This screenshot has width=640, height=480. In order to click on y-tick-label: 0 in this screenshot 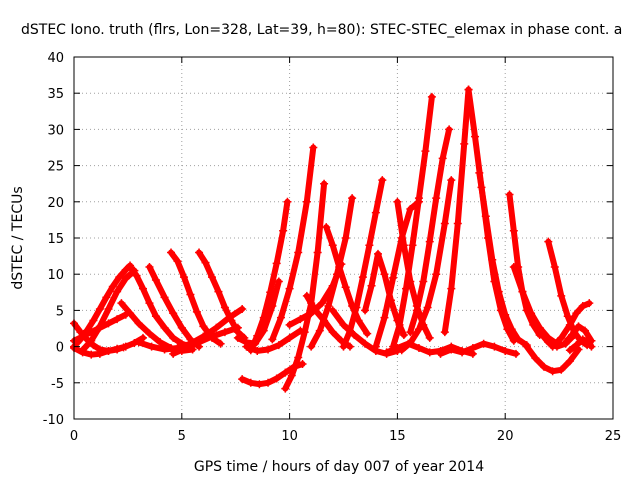, I will do `click(60, 348)`.